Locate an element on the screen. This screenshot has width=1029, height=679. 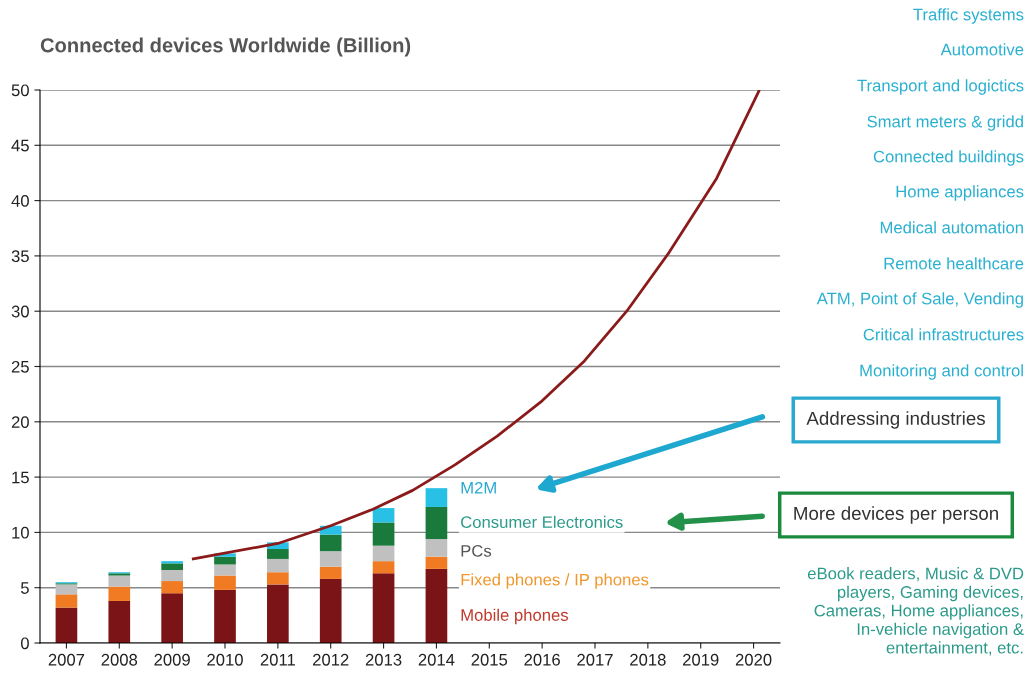
x-tick-label: 2009 is located at coordinates (172, 659).